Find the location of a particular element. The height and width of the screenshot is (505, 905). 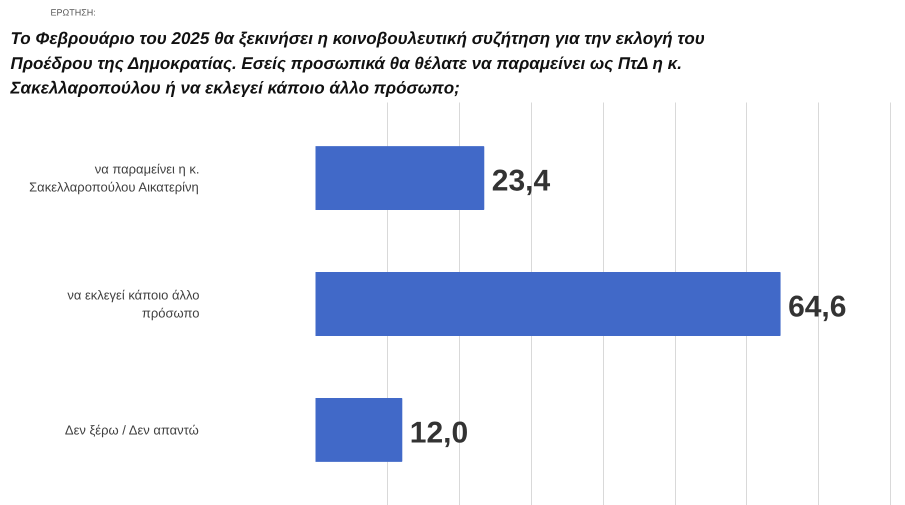

data-label: 23,4 is located at coordinates (521, 181).